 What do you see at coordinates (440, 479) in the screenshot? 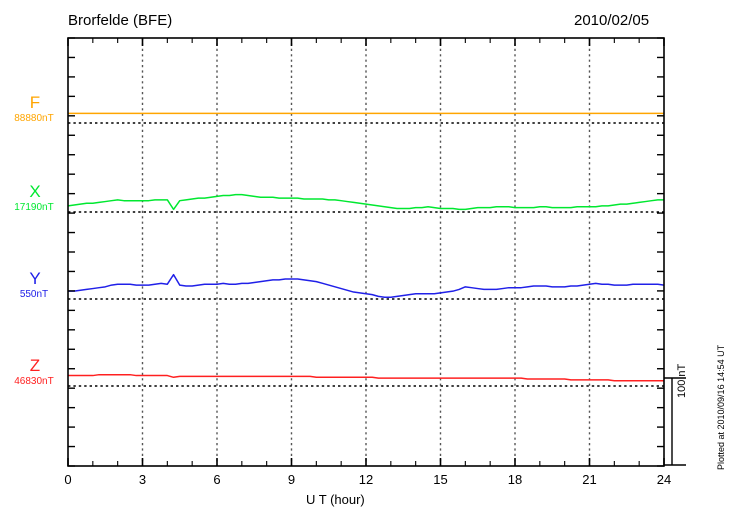
I see `x-tick-label: 15` at bounding box center [440, 479].